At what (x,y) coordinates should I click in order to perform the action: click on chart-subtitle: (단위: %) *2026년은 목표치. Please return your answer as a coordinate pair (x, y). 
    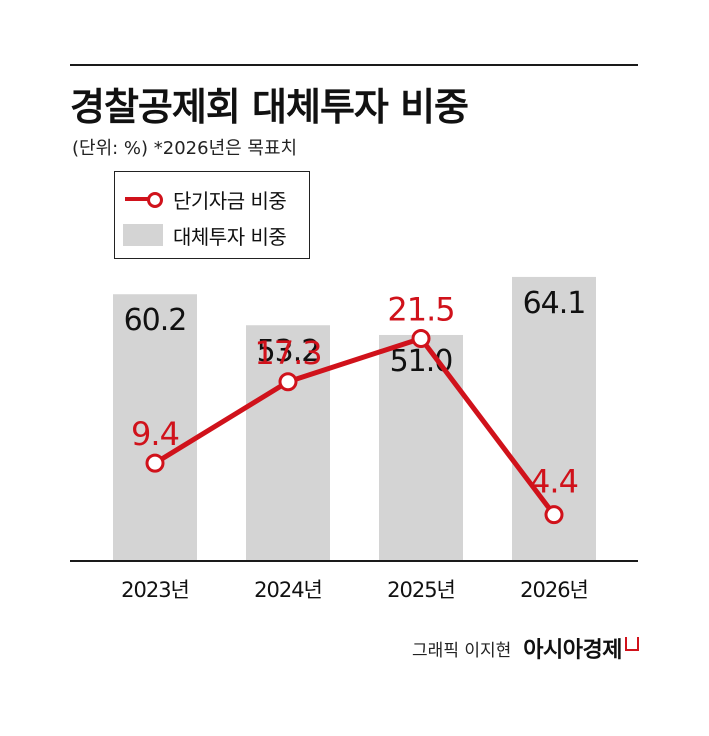
    Looking at the image, I should click on (185, 148).